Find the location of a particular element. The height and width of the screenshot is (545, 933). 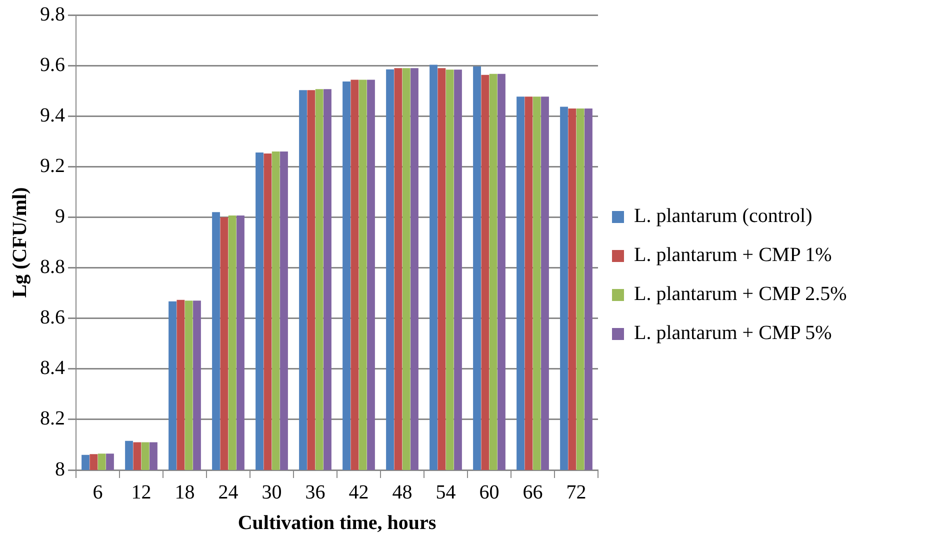

y-tick-label: 9 is located at coordinates (60, 216).